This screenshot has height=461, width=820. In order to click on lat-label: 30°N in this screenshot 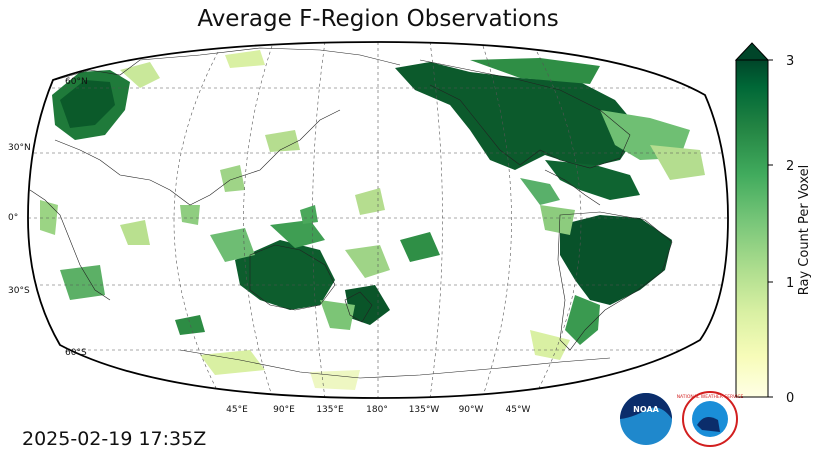, I will do `click(19, 148)`.